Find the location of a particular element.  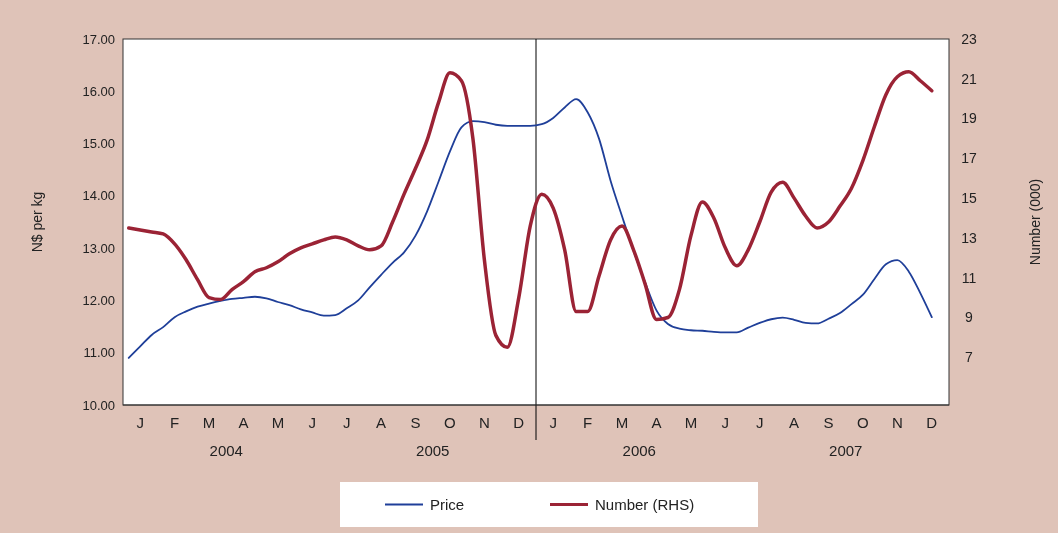

y2-tick-label: 7 is located at coordinates (969, 357).